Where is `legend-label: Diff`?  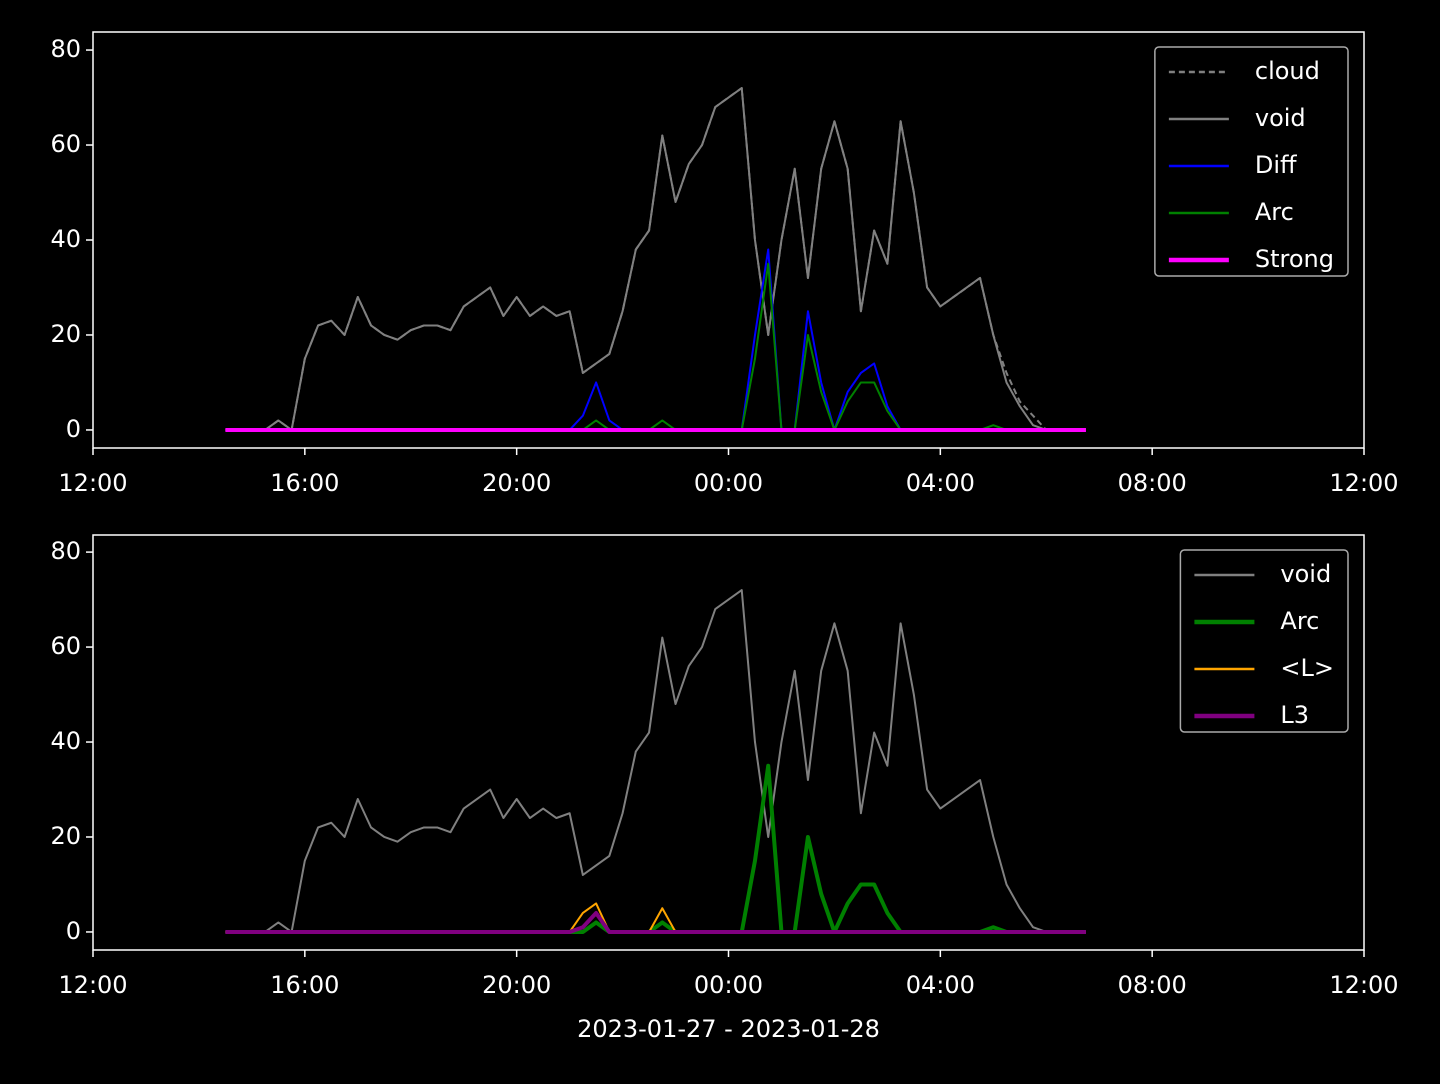 legend-label: Diff is located at coordinates (1276, 165).